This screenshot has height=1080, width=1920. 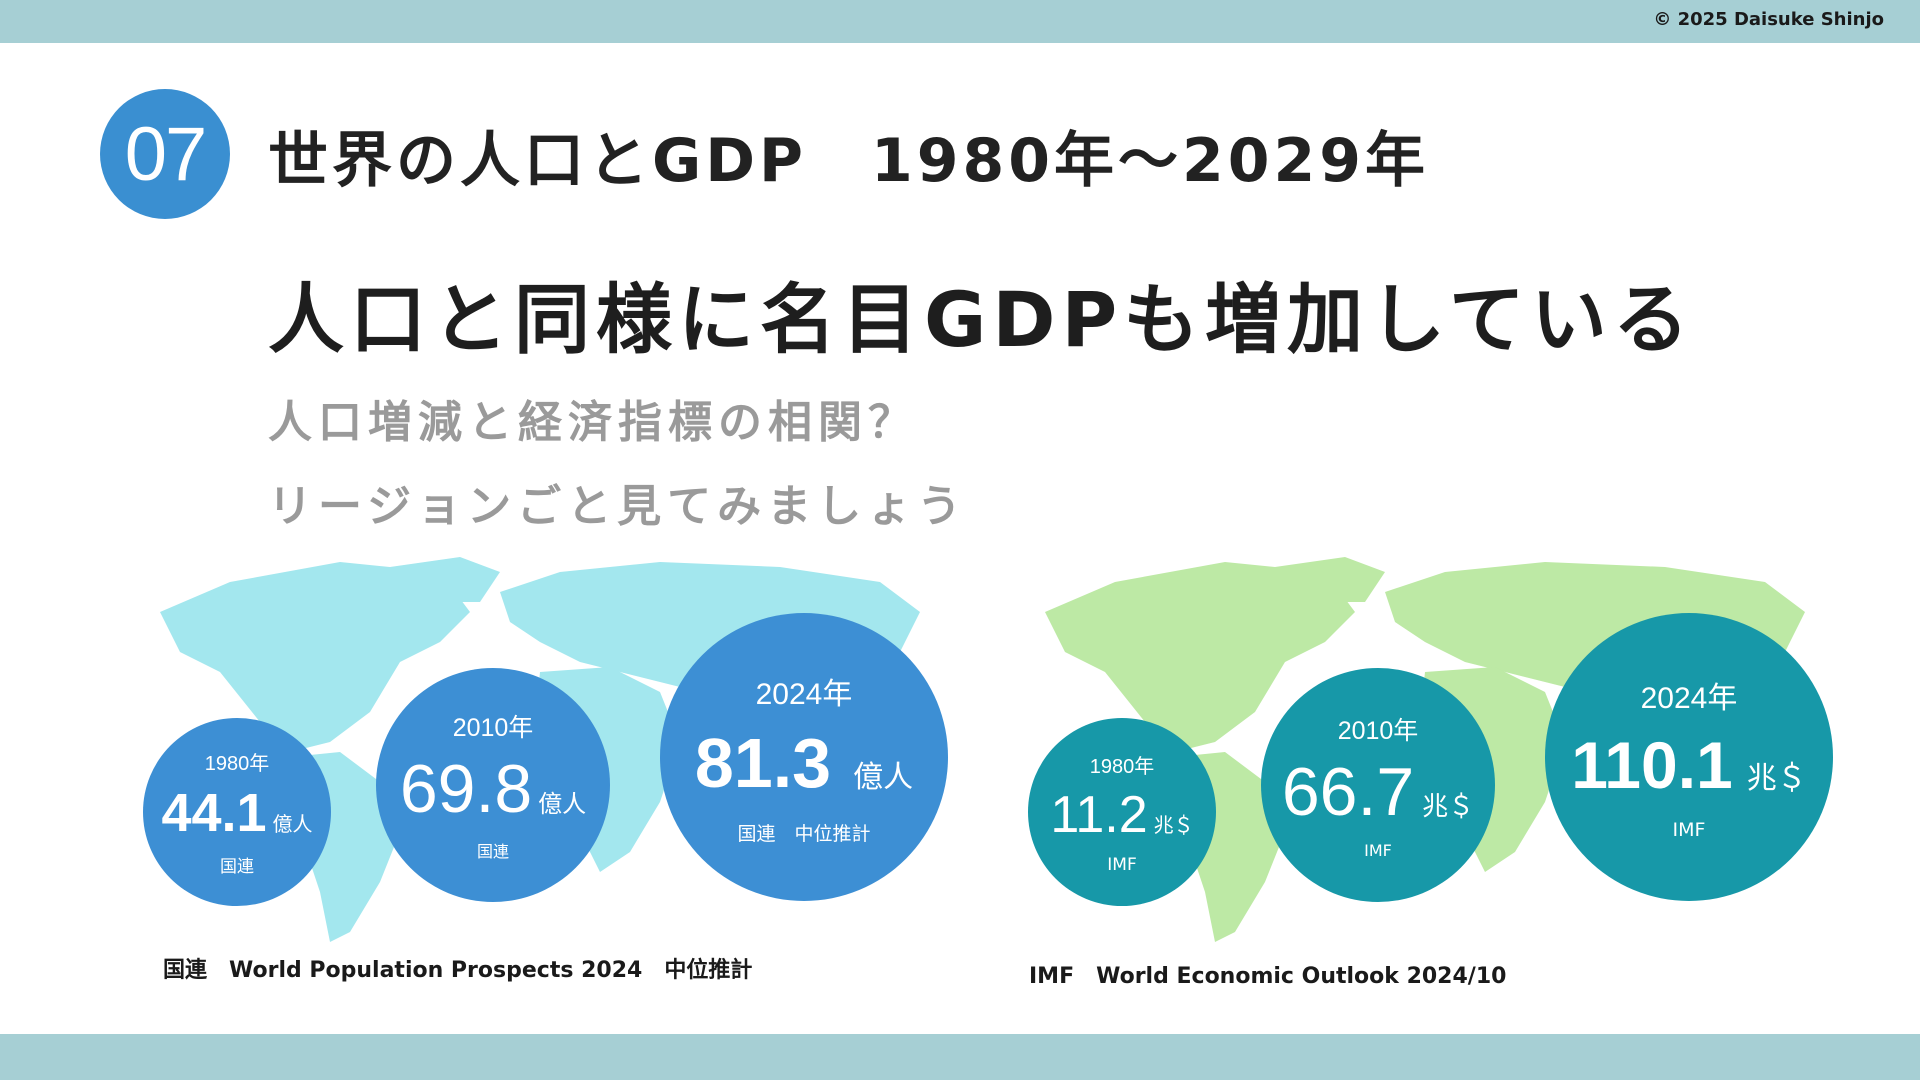 What do you see at coordinates (1268, 976) in the screenshot?
I see `gdp-source-caption: IMF World Economic Outlook 2024/10` at bounding box center [1268, 976].